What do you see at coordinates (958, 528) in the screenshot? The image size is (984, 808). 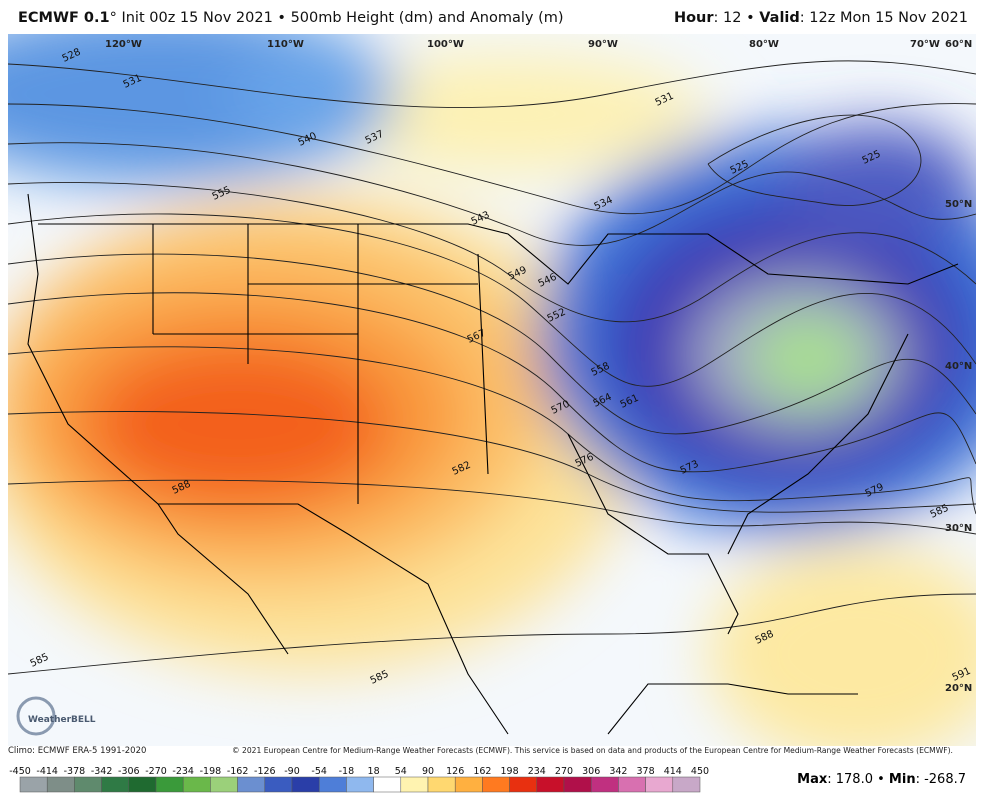 I see `latitude-label: 30°N` at bounding box center [958, 528].